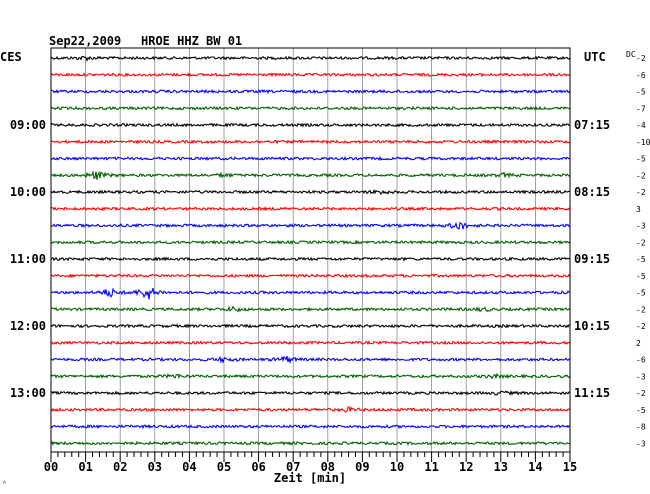 The width and height of the screenshot is (650, 494). What do you see at coordinates (362, 467) in the screenshot?
I see `x-tick-label: 09` at bounding box center [362, 467].